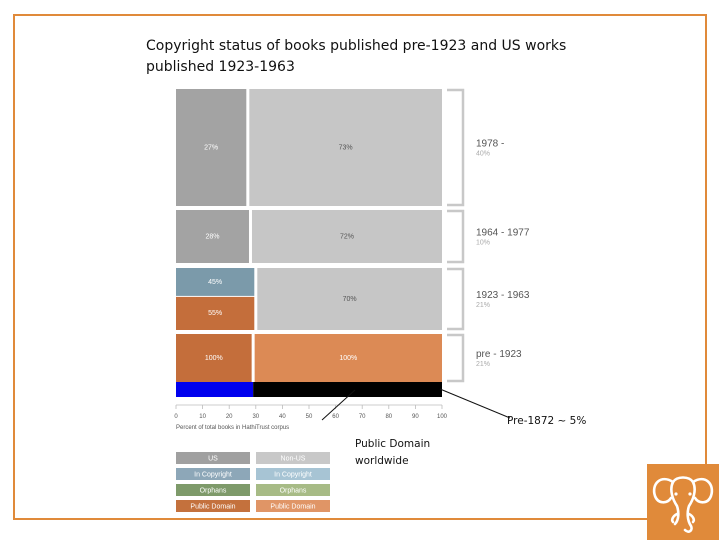 The width and height of the screenshot is (720, 540). I want to click on slide-title-line-2: published 1923-1963, so click(220, 67).